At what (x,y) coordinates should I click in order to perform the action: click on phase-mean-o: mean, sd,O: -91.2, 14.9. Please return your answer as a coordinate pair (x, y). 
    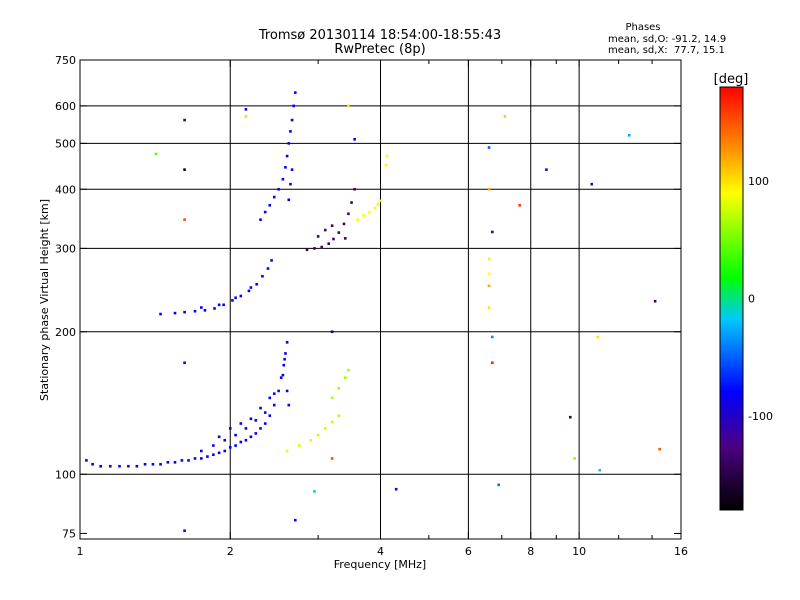
    Looking at the image, I should click on (667, 39).